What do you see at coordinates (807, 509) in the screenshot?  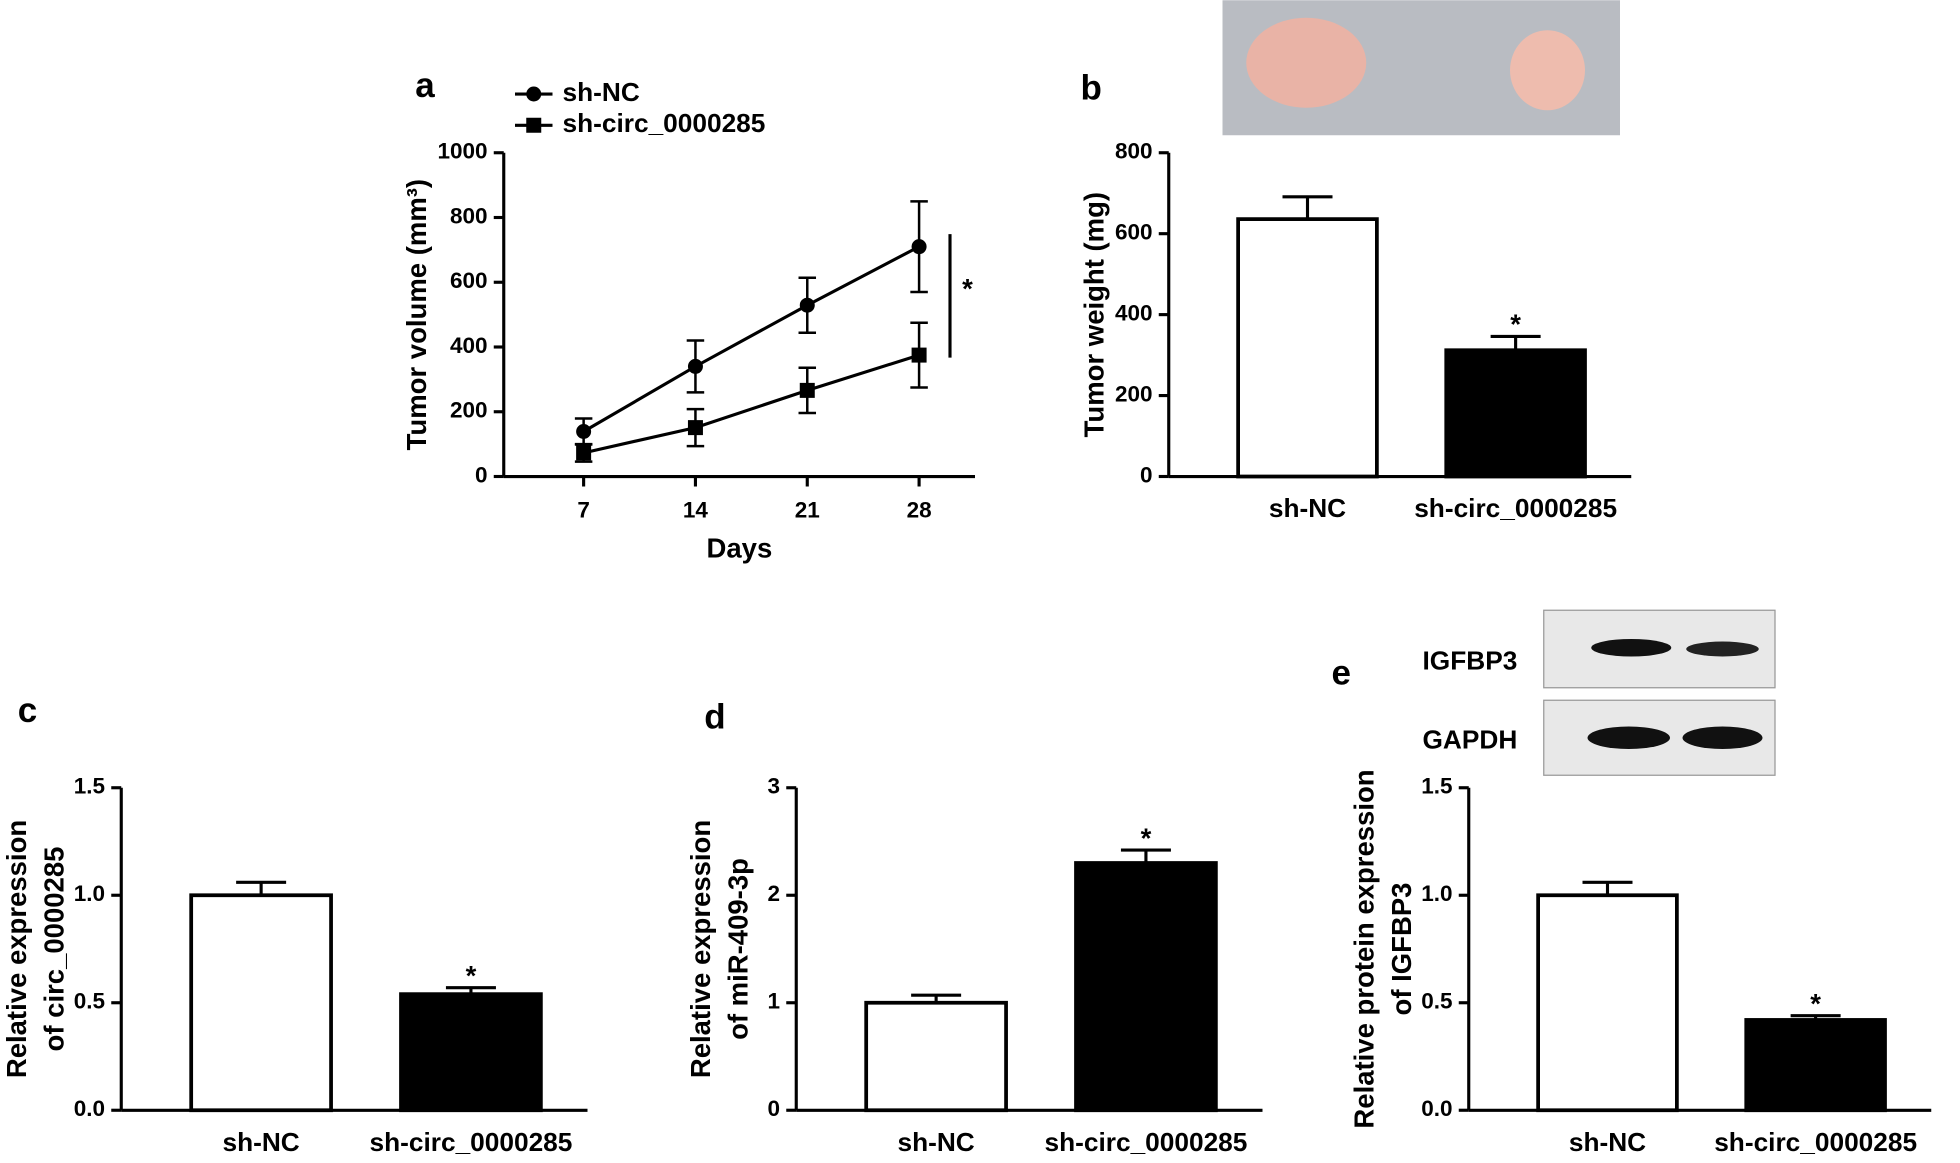 I see `x-tick-label: 21` at bounding box center [807, 509].